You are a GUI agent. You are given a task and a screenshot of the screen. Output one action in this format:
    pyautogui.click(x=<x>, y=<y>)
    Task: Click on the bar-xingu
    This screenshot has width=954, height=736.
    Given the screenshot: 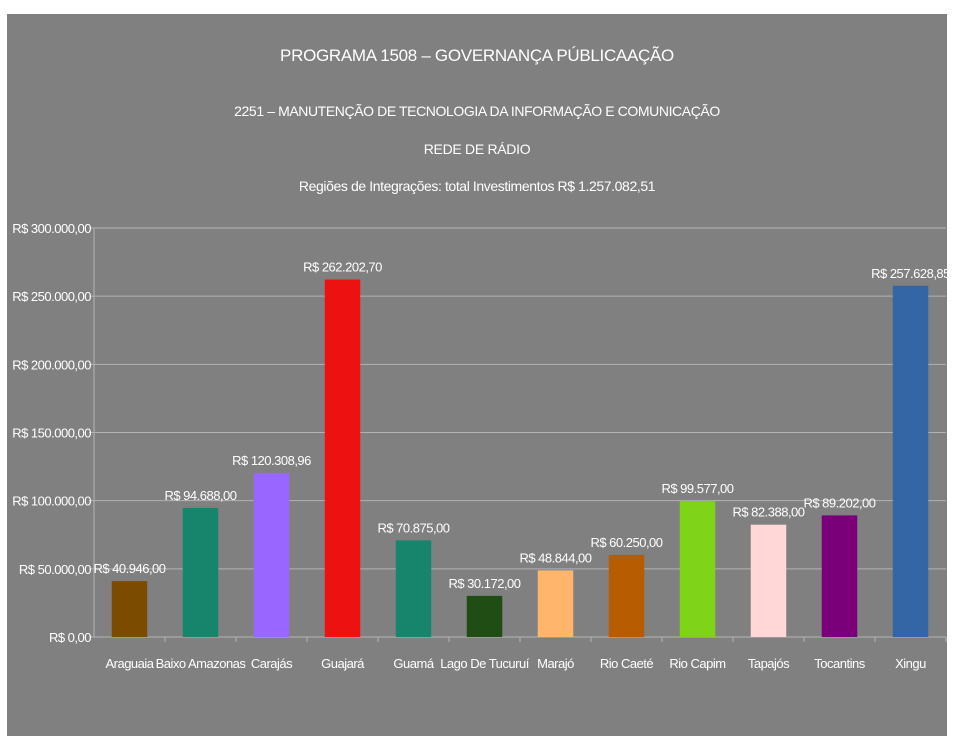 What is the action you would take?
    pyautogui.click(x=910, y=461)
    